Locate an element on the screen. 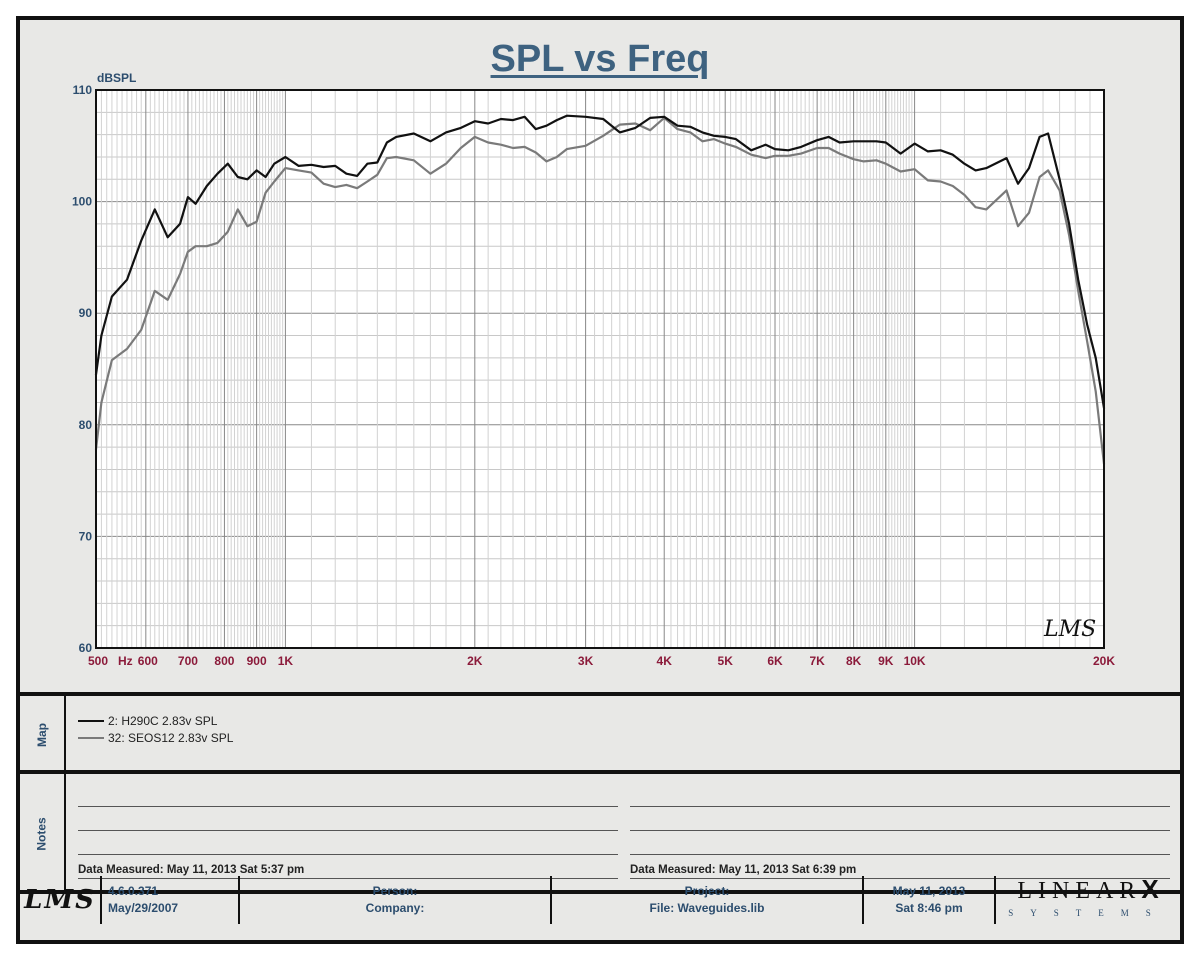  legend-entry-seos12: 32: SEOS12 2.83v SPL is located at coordinates (155, 738).